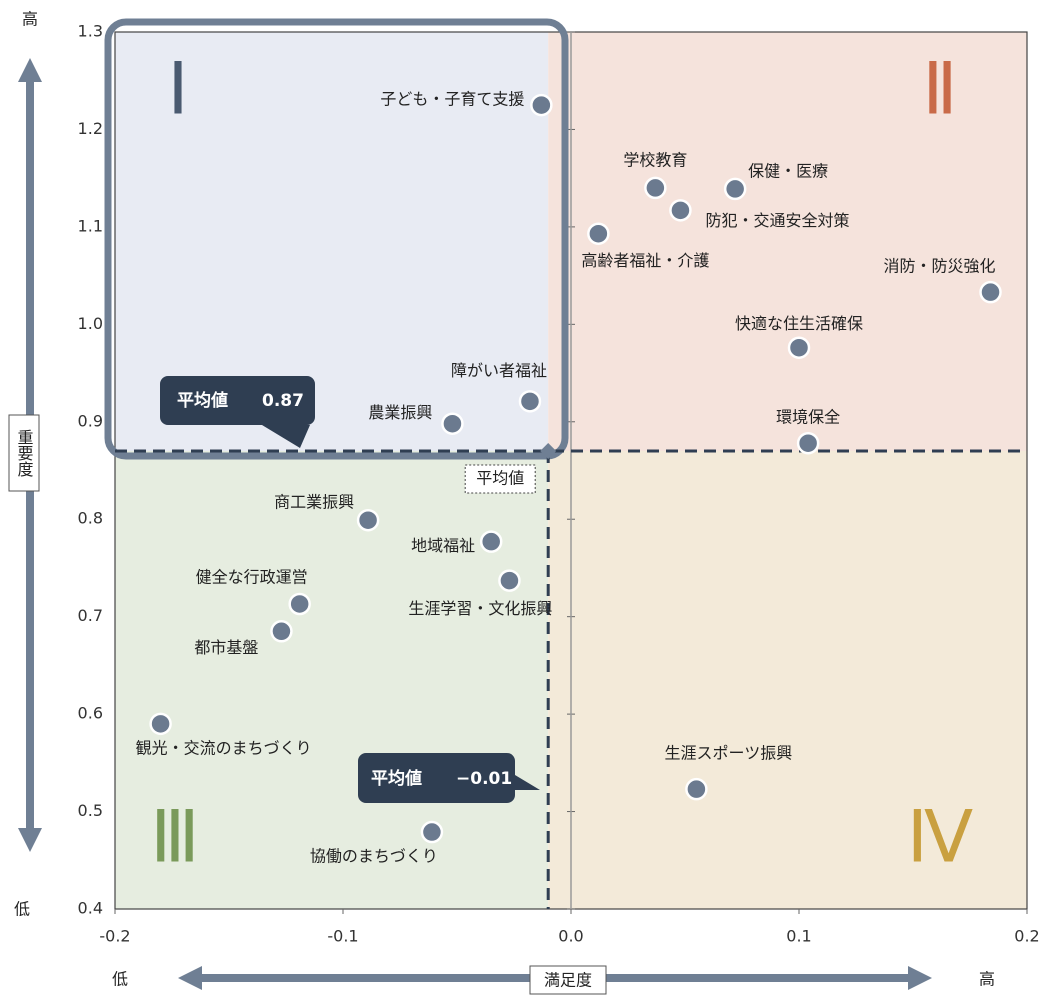 The height and width of the screenshot is (997, 1043). Describe the element at coordinates (499, 370) in the screenshot. I see `point-label: 障がい者福祉` at that location.